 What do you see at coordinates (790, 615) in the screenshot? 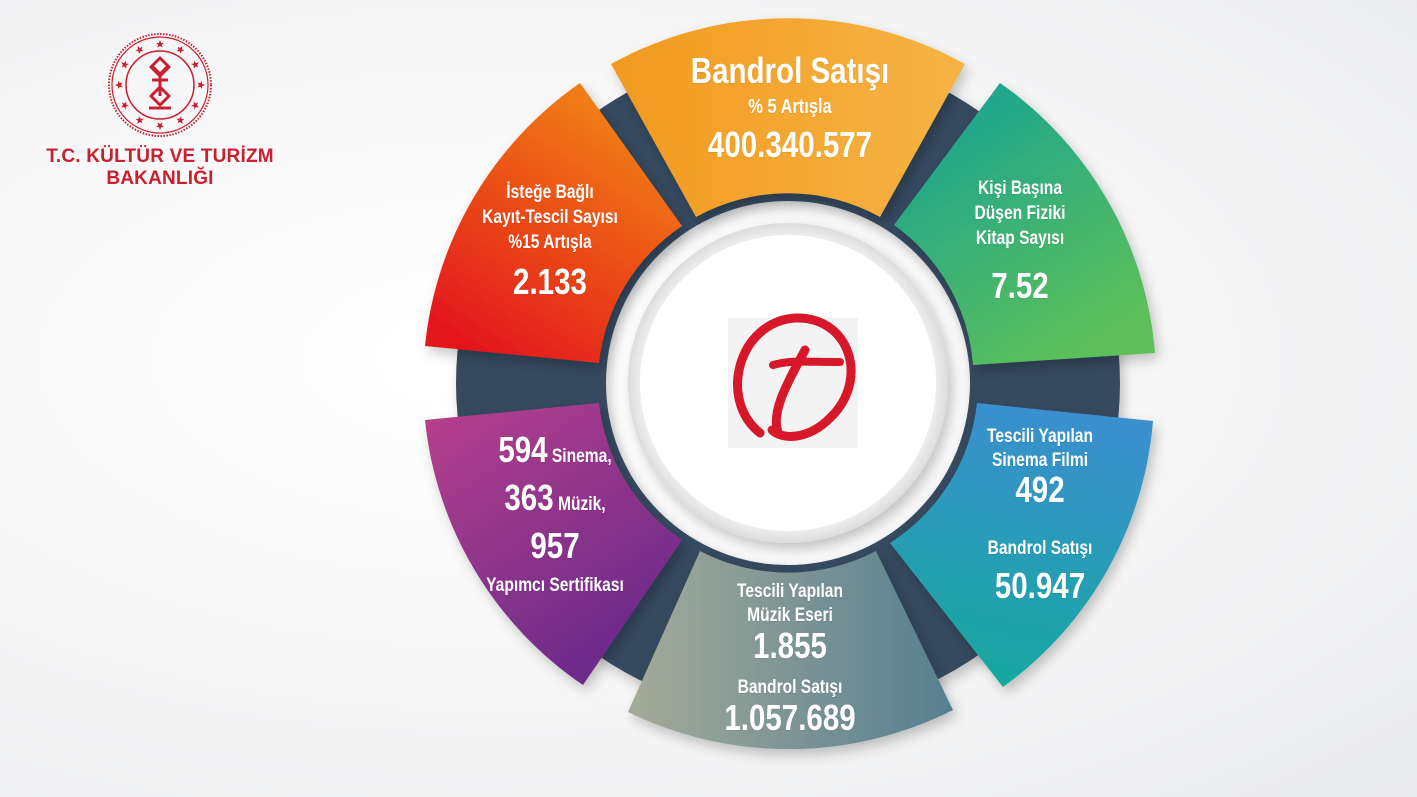
I see `bottom-line2: Müzik Eseri` at bounding box center [790, 615].